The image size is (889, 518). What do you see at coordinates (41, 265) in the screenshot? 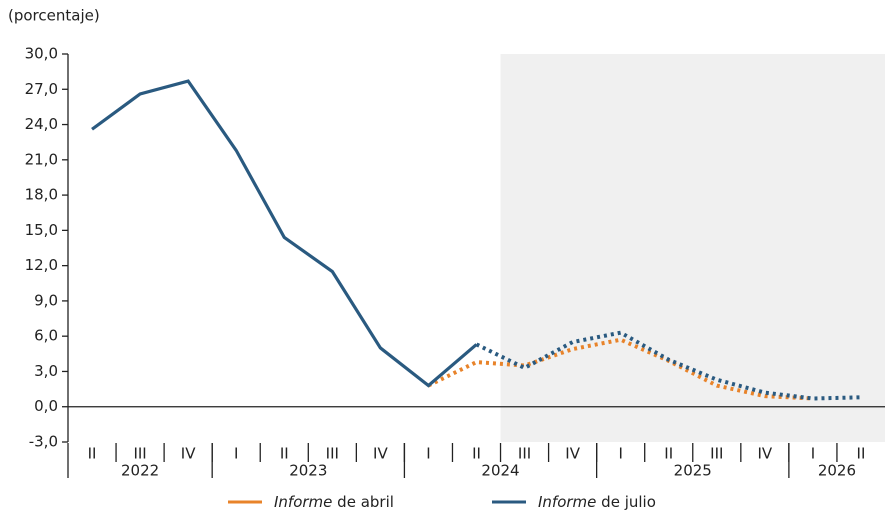
I see `y-tick-label: 12,0` at bounding box center [41, 265].